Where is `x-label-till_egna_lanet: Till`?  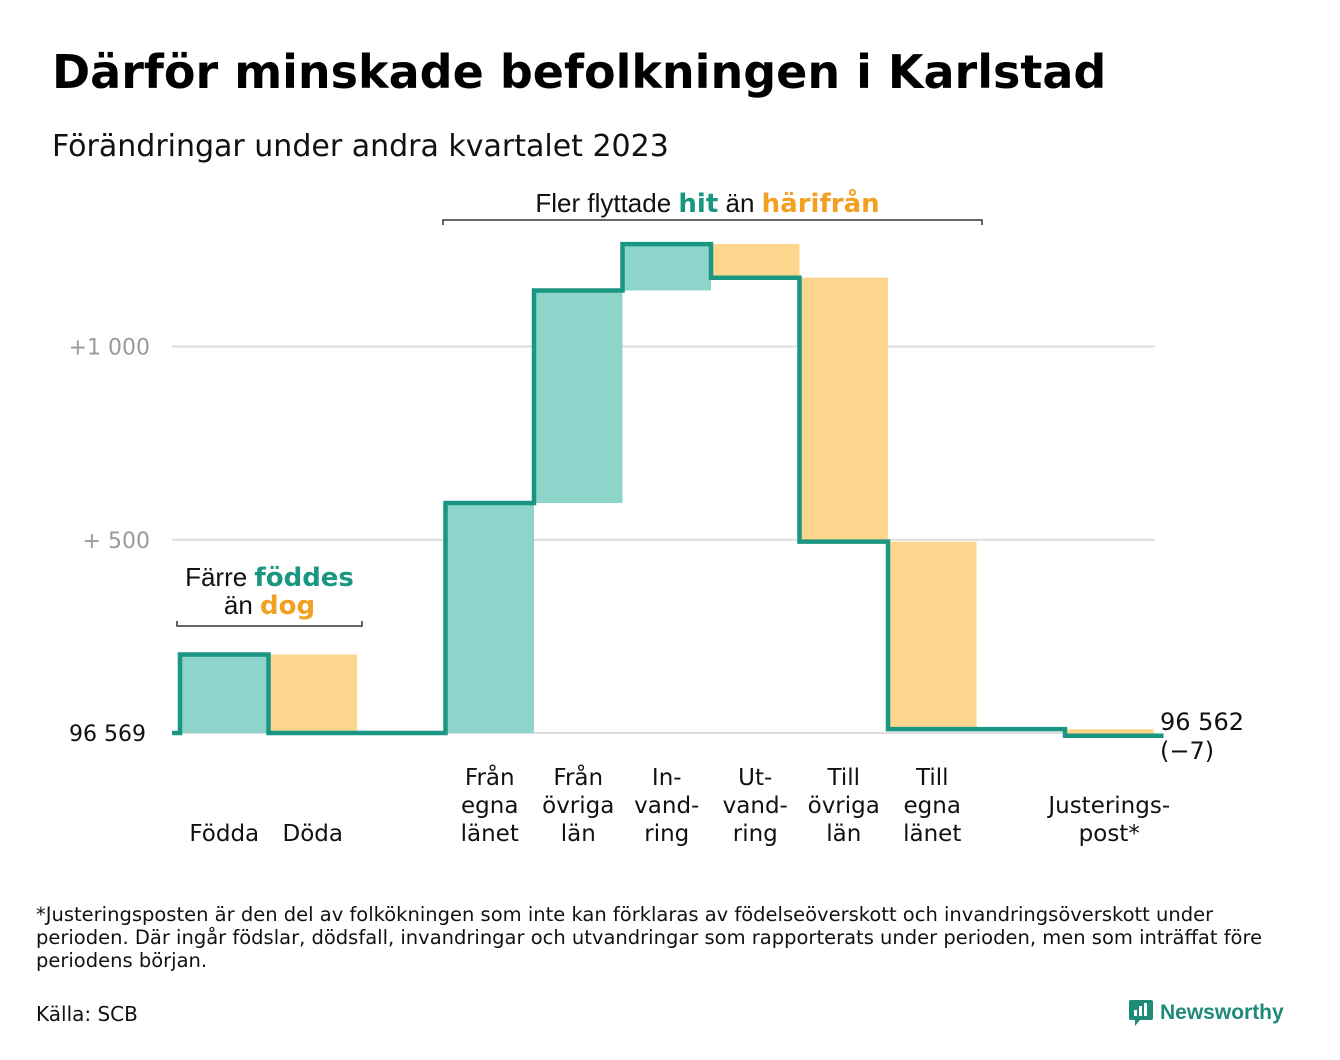 x-label-till_egna_lanet: Till is located at coordinates (932, 778).